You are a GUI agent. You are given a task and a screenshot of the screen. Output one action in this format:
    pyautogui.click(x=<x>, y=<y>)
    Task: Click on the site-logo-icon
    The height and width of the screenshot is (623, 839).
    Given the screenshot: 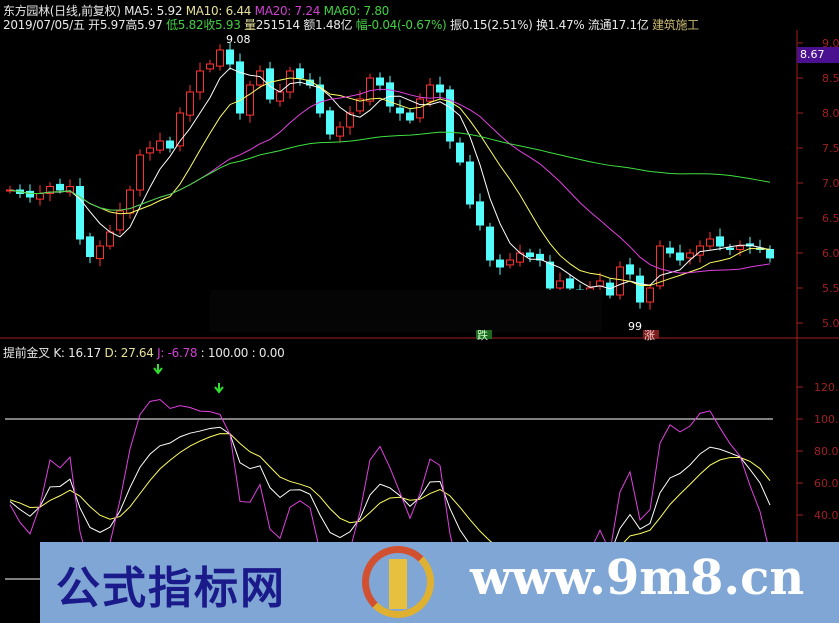 What is the action you would take?
    pyautogui.click(x=398, y=582)
    